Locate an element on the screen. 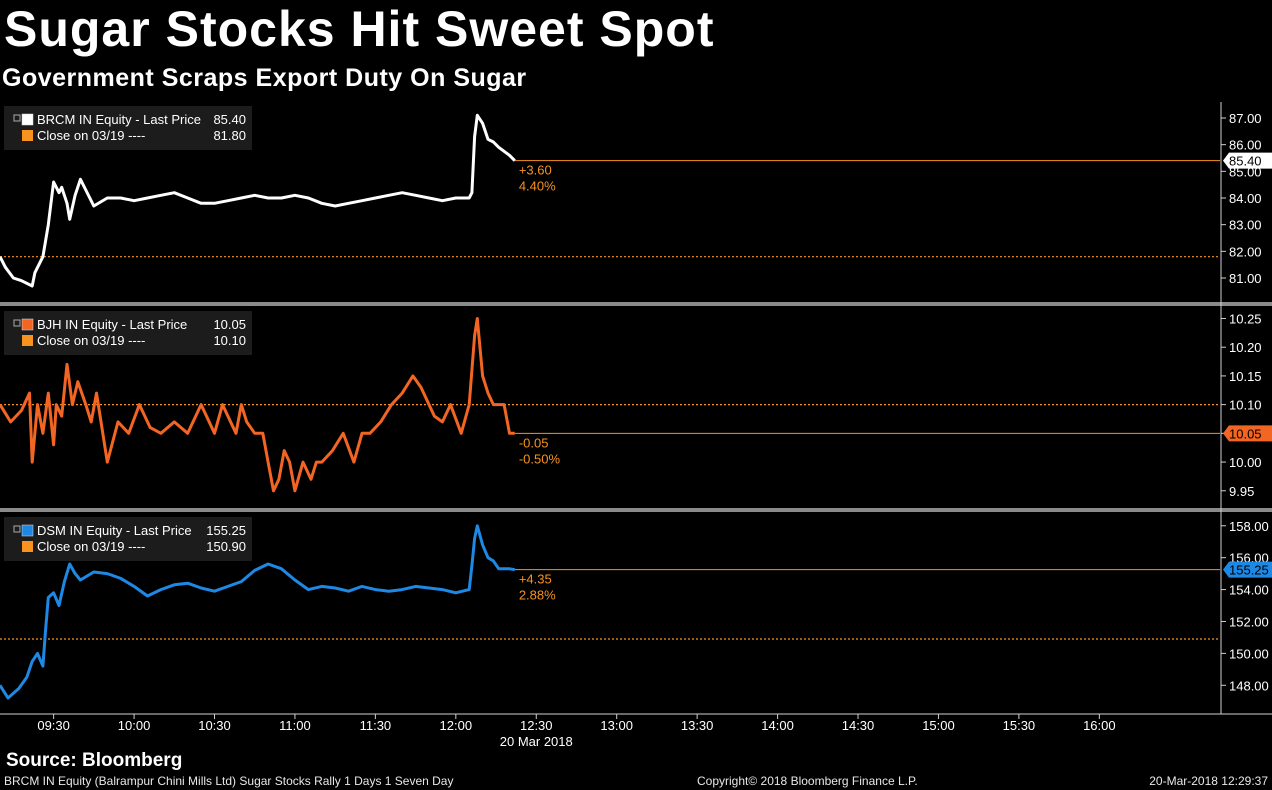  x-tick-label: 13:00 is located at coordinates (616, 725).